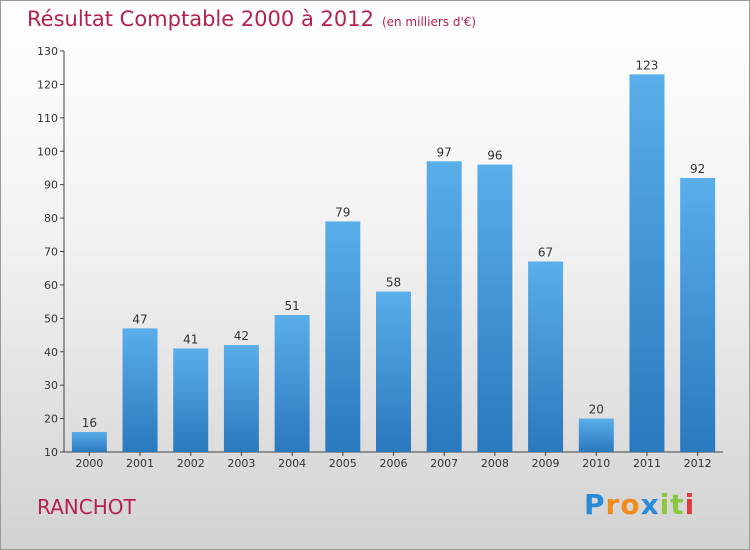  What do you see at coordinates (697, 169) in the screenshot?
I see `bar-value-label: 92` at bounding box center [697, 169].